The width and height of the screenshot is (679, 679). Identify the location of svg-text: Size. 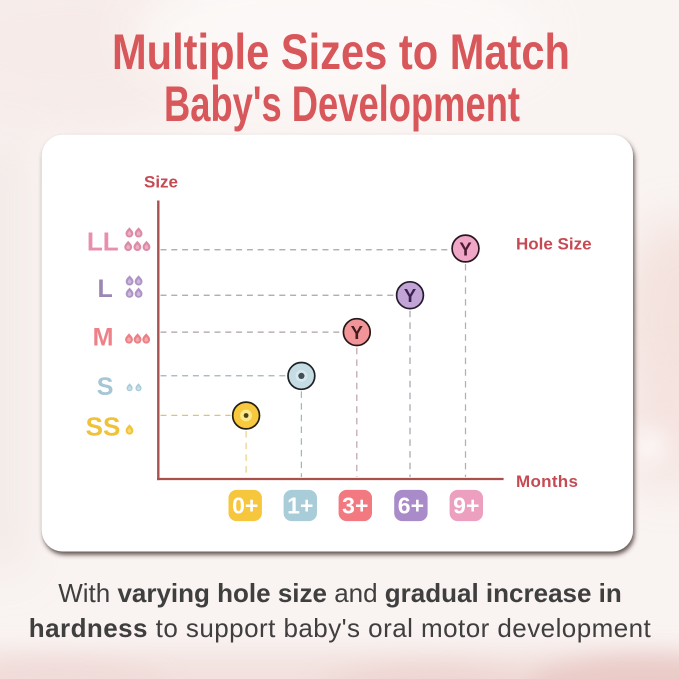
(161, 182).